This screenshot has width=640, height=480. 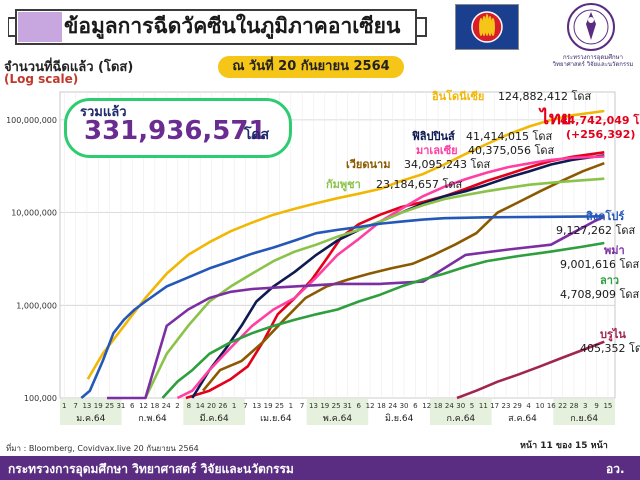 What do you see at coordinates (41, 79) in the screenshot?
I see `y-axis-scale-note: (Log scale)` at bounding box center [41, 79].